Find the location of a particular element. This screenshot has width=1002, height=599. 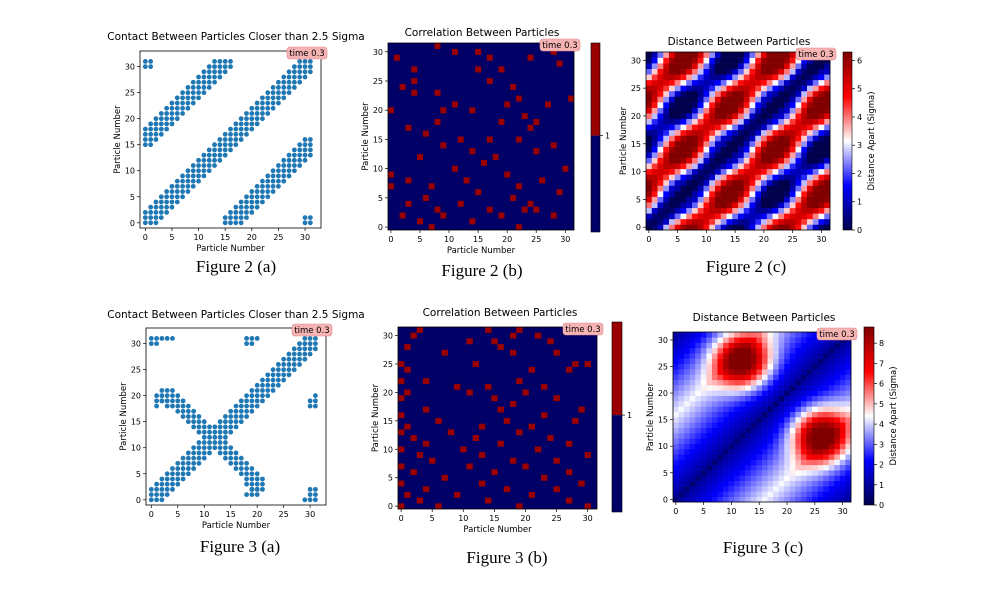

x-tick-label: 0 is located at coordinates (151, 514).